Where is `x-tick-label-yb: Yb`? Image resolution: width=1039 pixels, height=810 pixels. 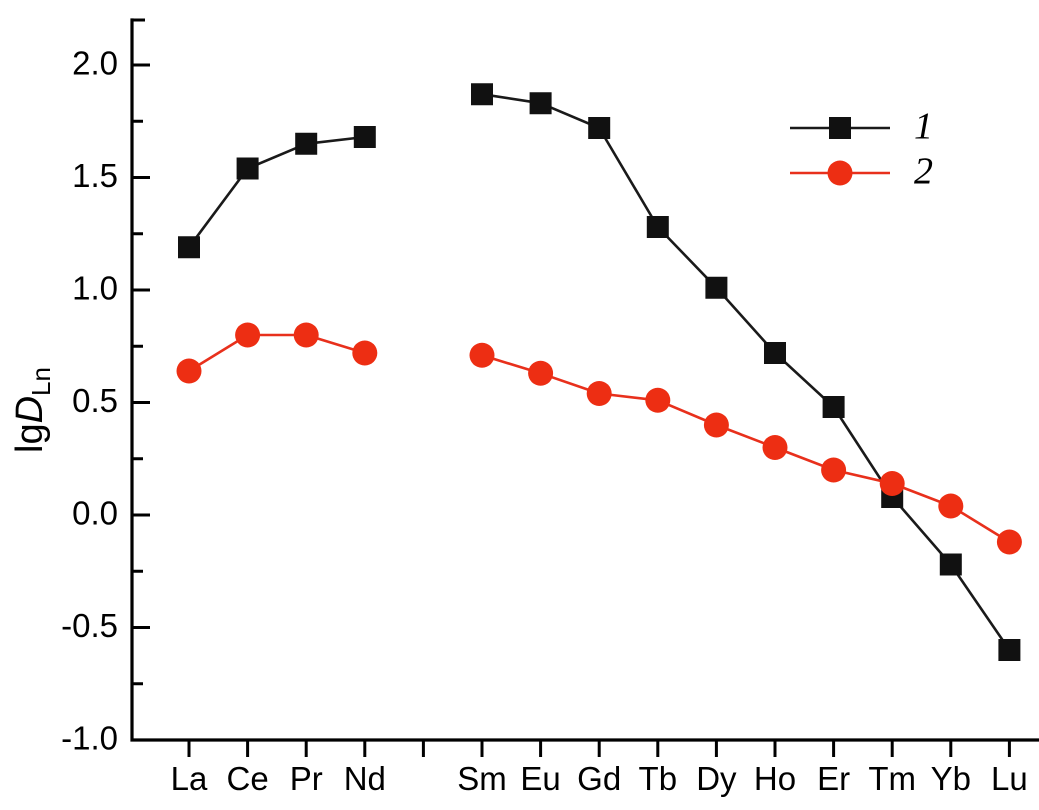 x-tick-label-yb: Yb is located at coordinates (951, 778).